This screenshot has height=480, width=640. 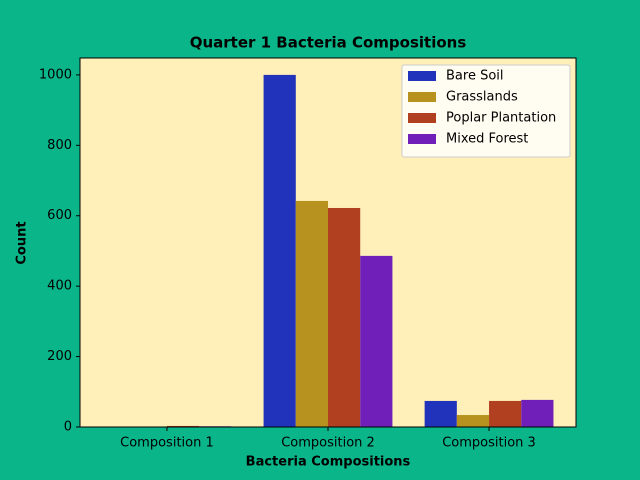 What do you see at coordinates (59, 145) in the screenshot?
I see `y-tick-label: 800` at bounding box center [59, 145].